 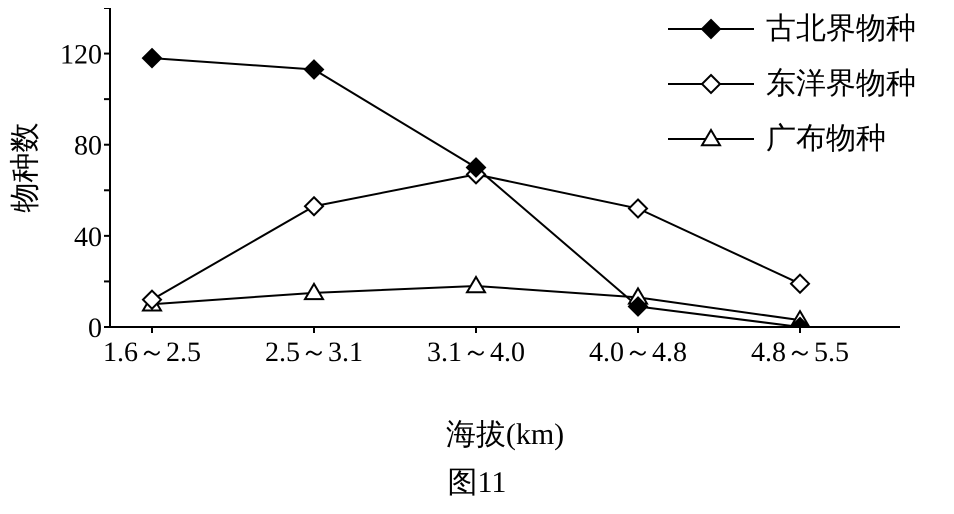 I want to click on legend-label: 东洋界物种, so click(x=841, y=84).